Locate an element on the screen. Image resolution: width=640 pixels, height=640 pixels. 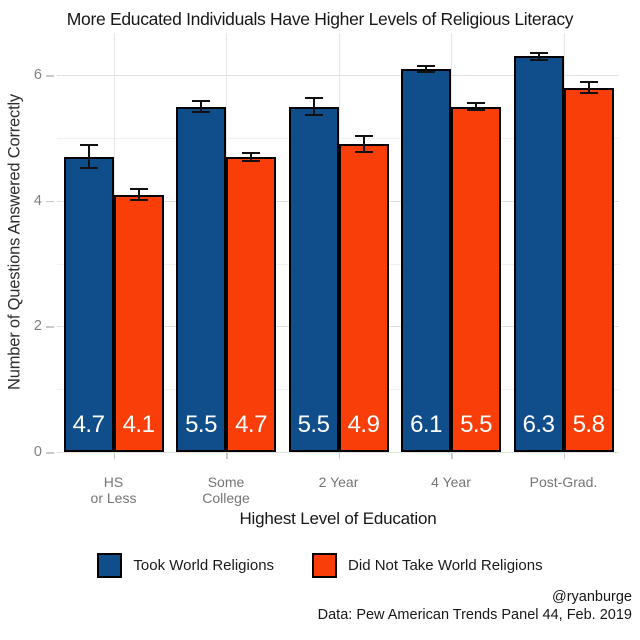
x-tick-label: 4 Year is located at coordinates (451, 482).